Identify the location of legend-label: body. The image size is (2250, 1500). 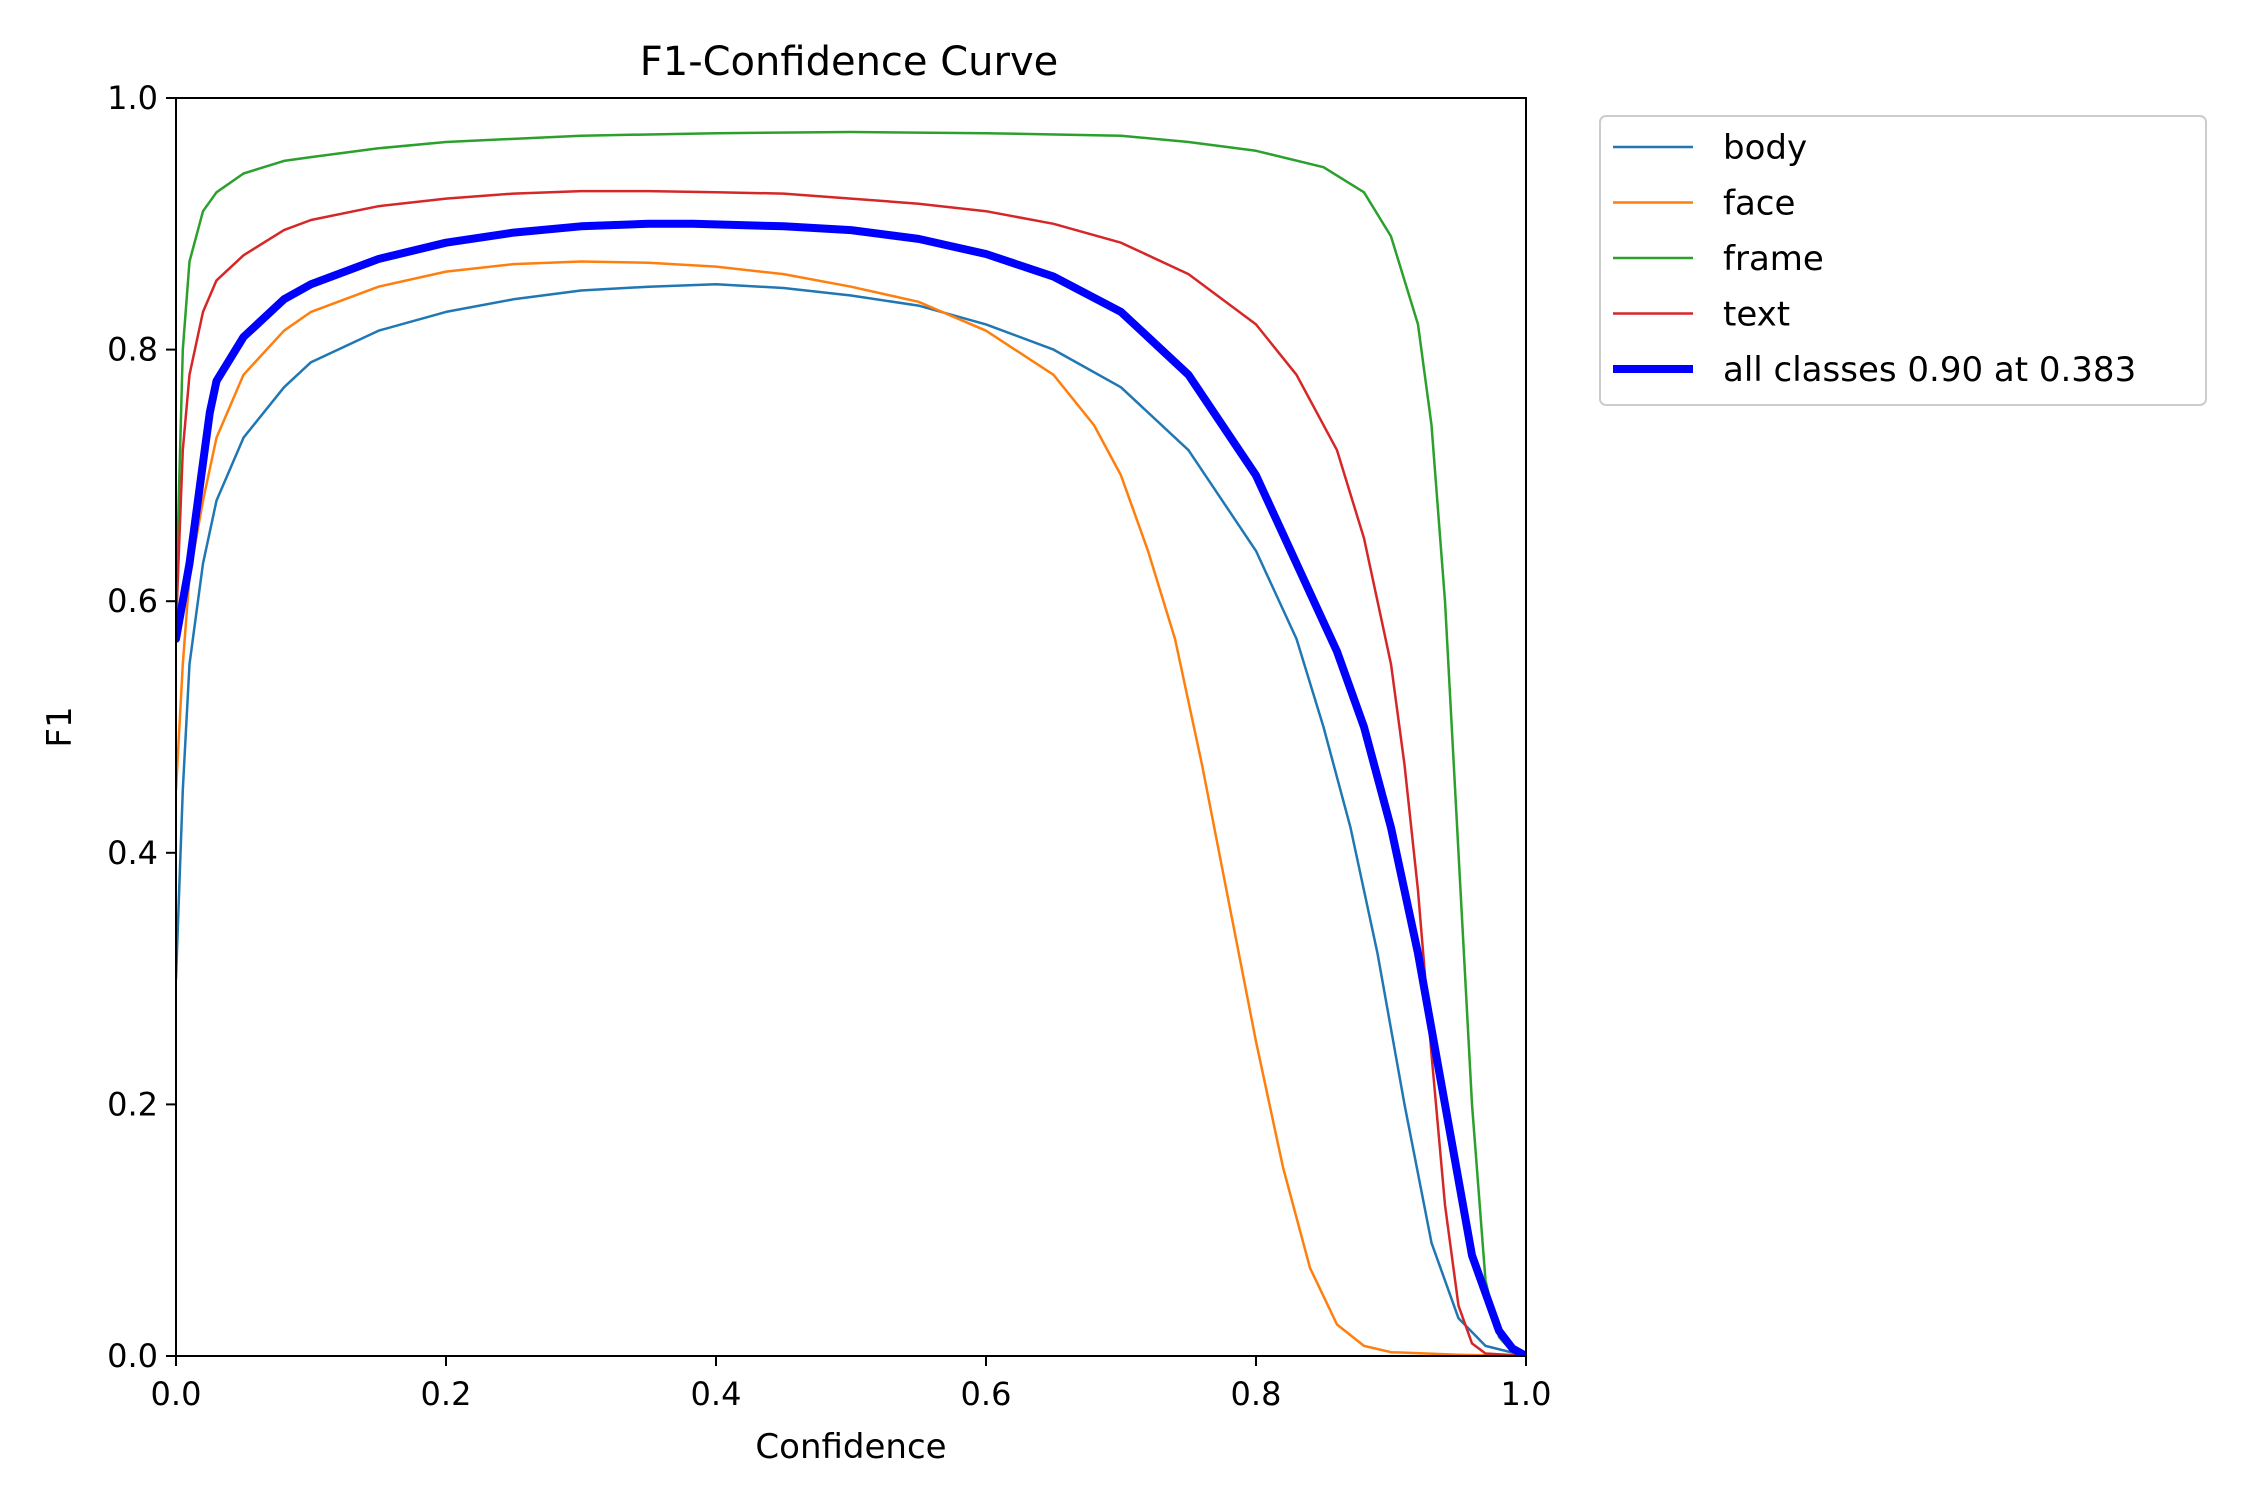
(1765, 148).